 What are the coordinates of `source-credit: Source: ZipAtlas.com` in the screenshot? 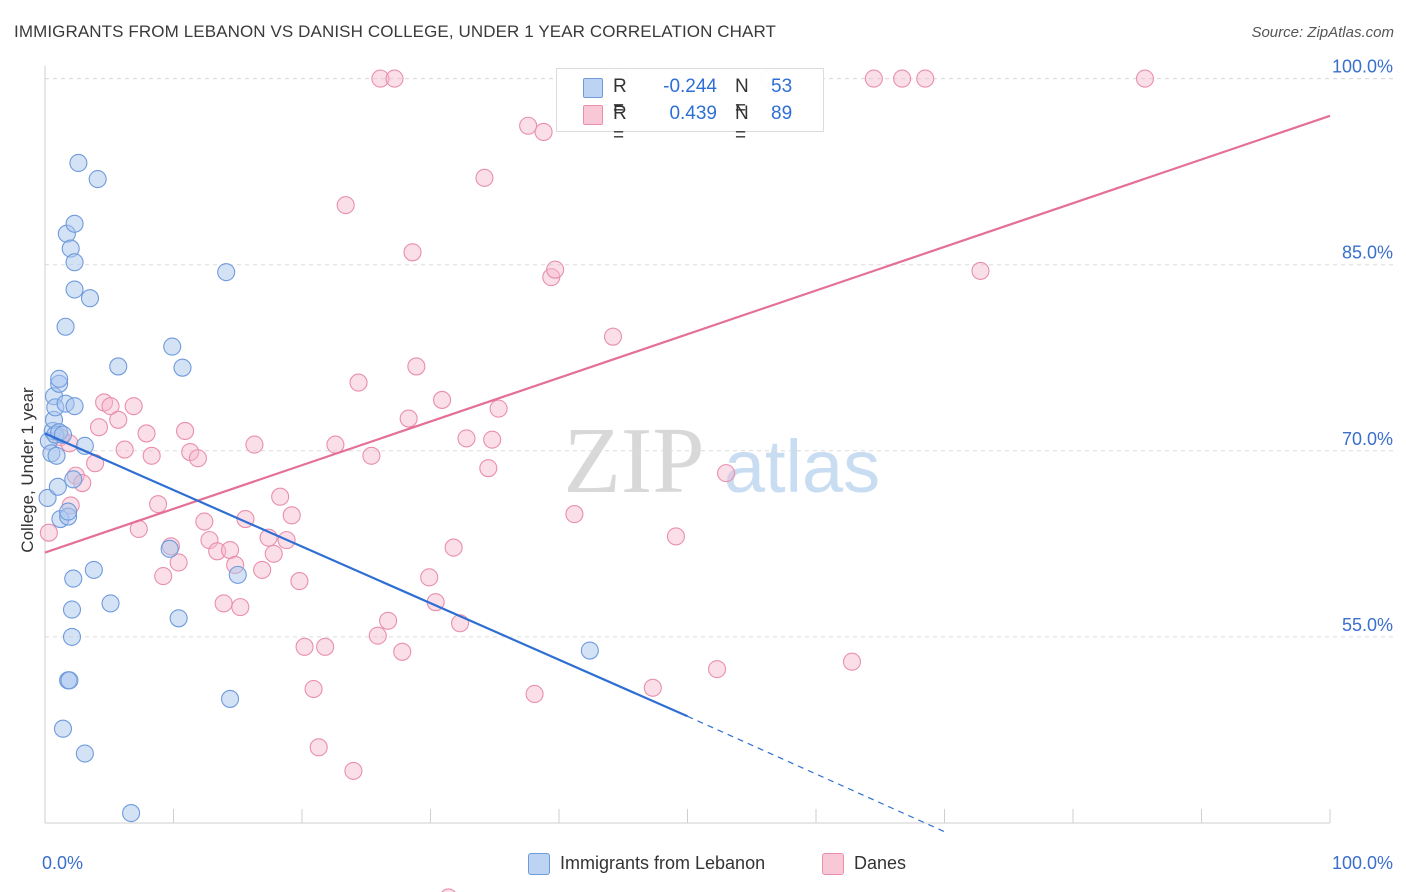 It's located at (1322, 32).